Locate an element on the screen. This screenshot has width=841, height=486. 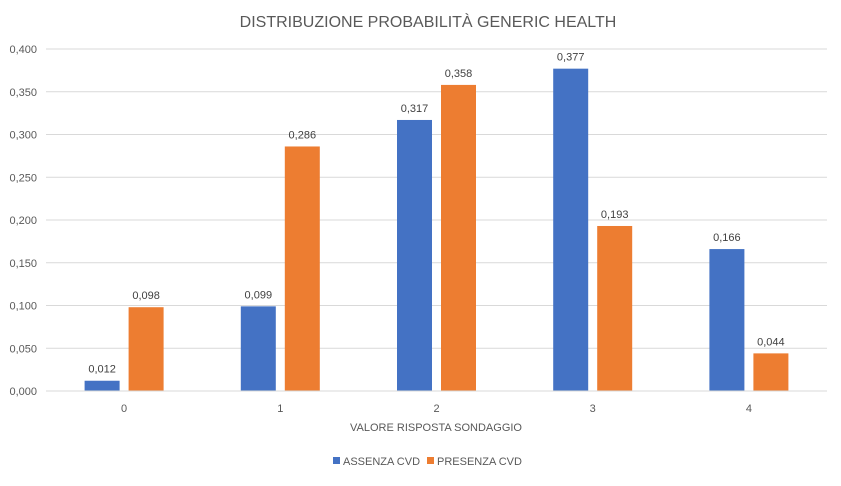
y-tick-label: 0,150 is located at coordinates (23, 264).